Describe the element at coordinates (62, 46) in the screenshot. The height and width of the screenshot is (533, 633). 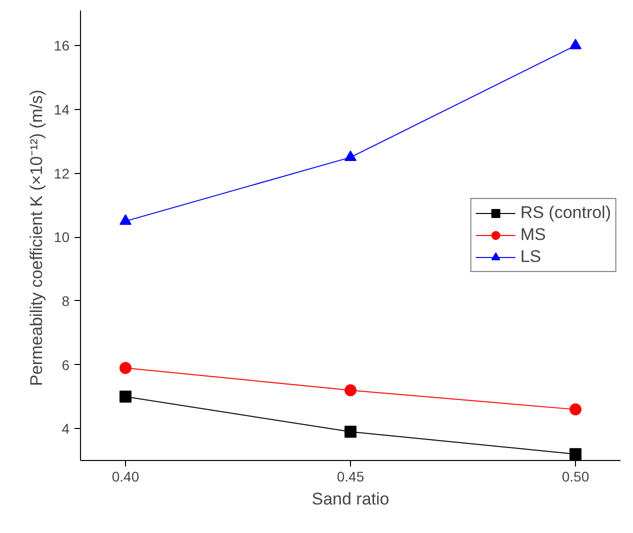
I see `y-tick-label: 16` at that location.